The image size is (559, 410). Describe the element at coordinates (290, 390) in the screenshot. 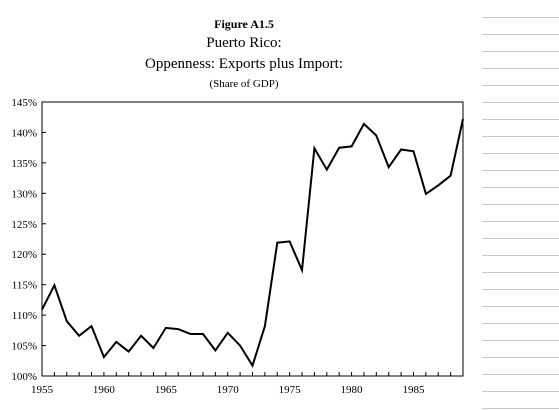

I see `x-tick-label: 1975` at that location.